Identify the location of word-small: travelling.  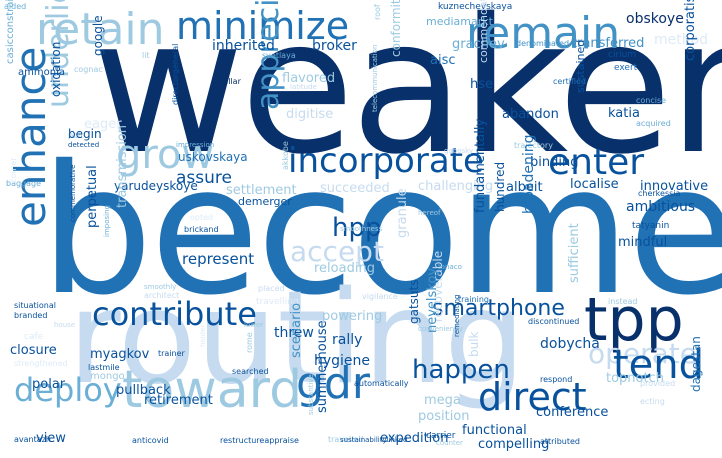
(277, 302).